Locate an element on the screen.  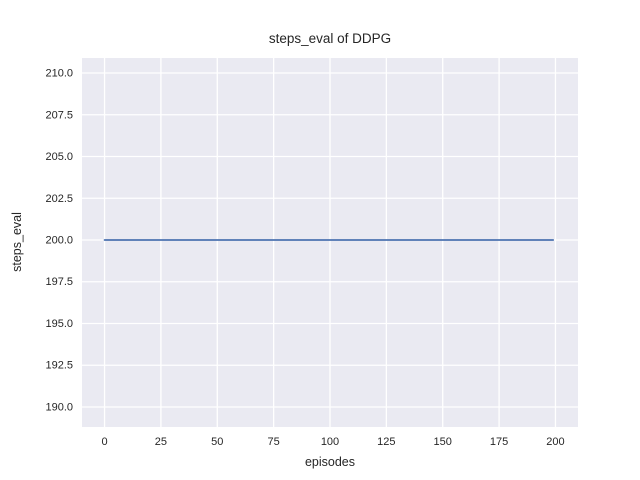
y-tick-label: 210.0 is located at coordinates (59, 74).